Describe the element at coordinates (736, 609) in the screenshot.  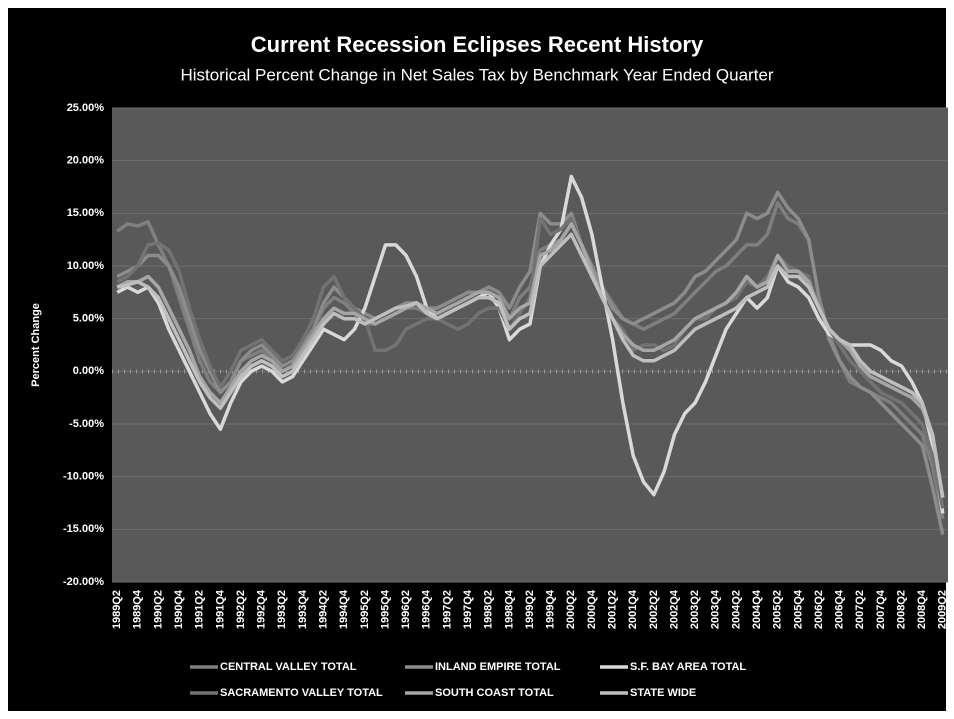
I see `x-tick-label: 2004Q2` at that location.